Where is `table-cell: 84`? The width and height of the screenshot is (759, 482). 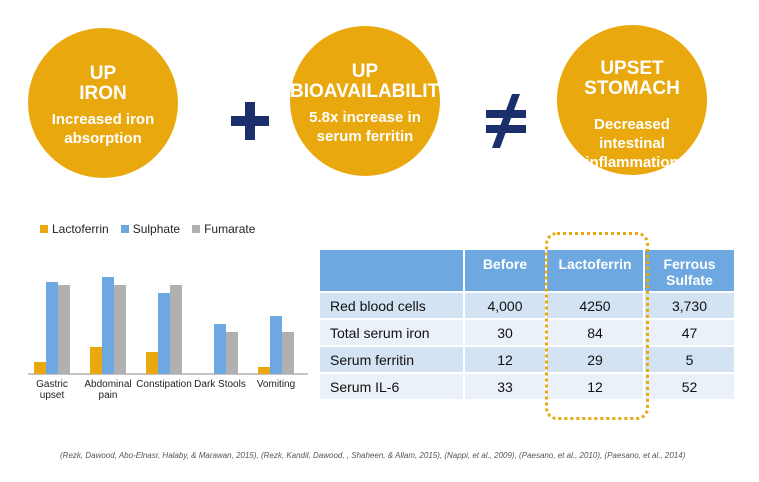
table-cell: 84 is located at coordinates (594, 332).